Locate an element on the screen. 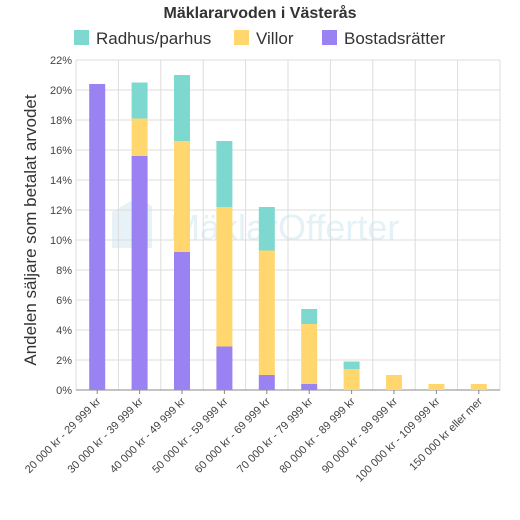 Image resolution: width=520 pixels, height=520 pixels. y-tick-label: 20% is located at coordinates (61, 91).